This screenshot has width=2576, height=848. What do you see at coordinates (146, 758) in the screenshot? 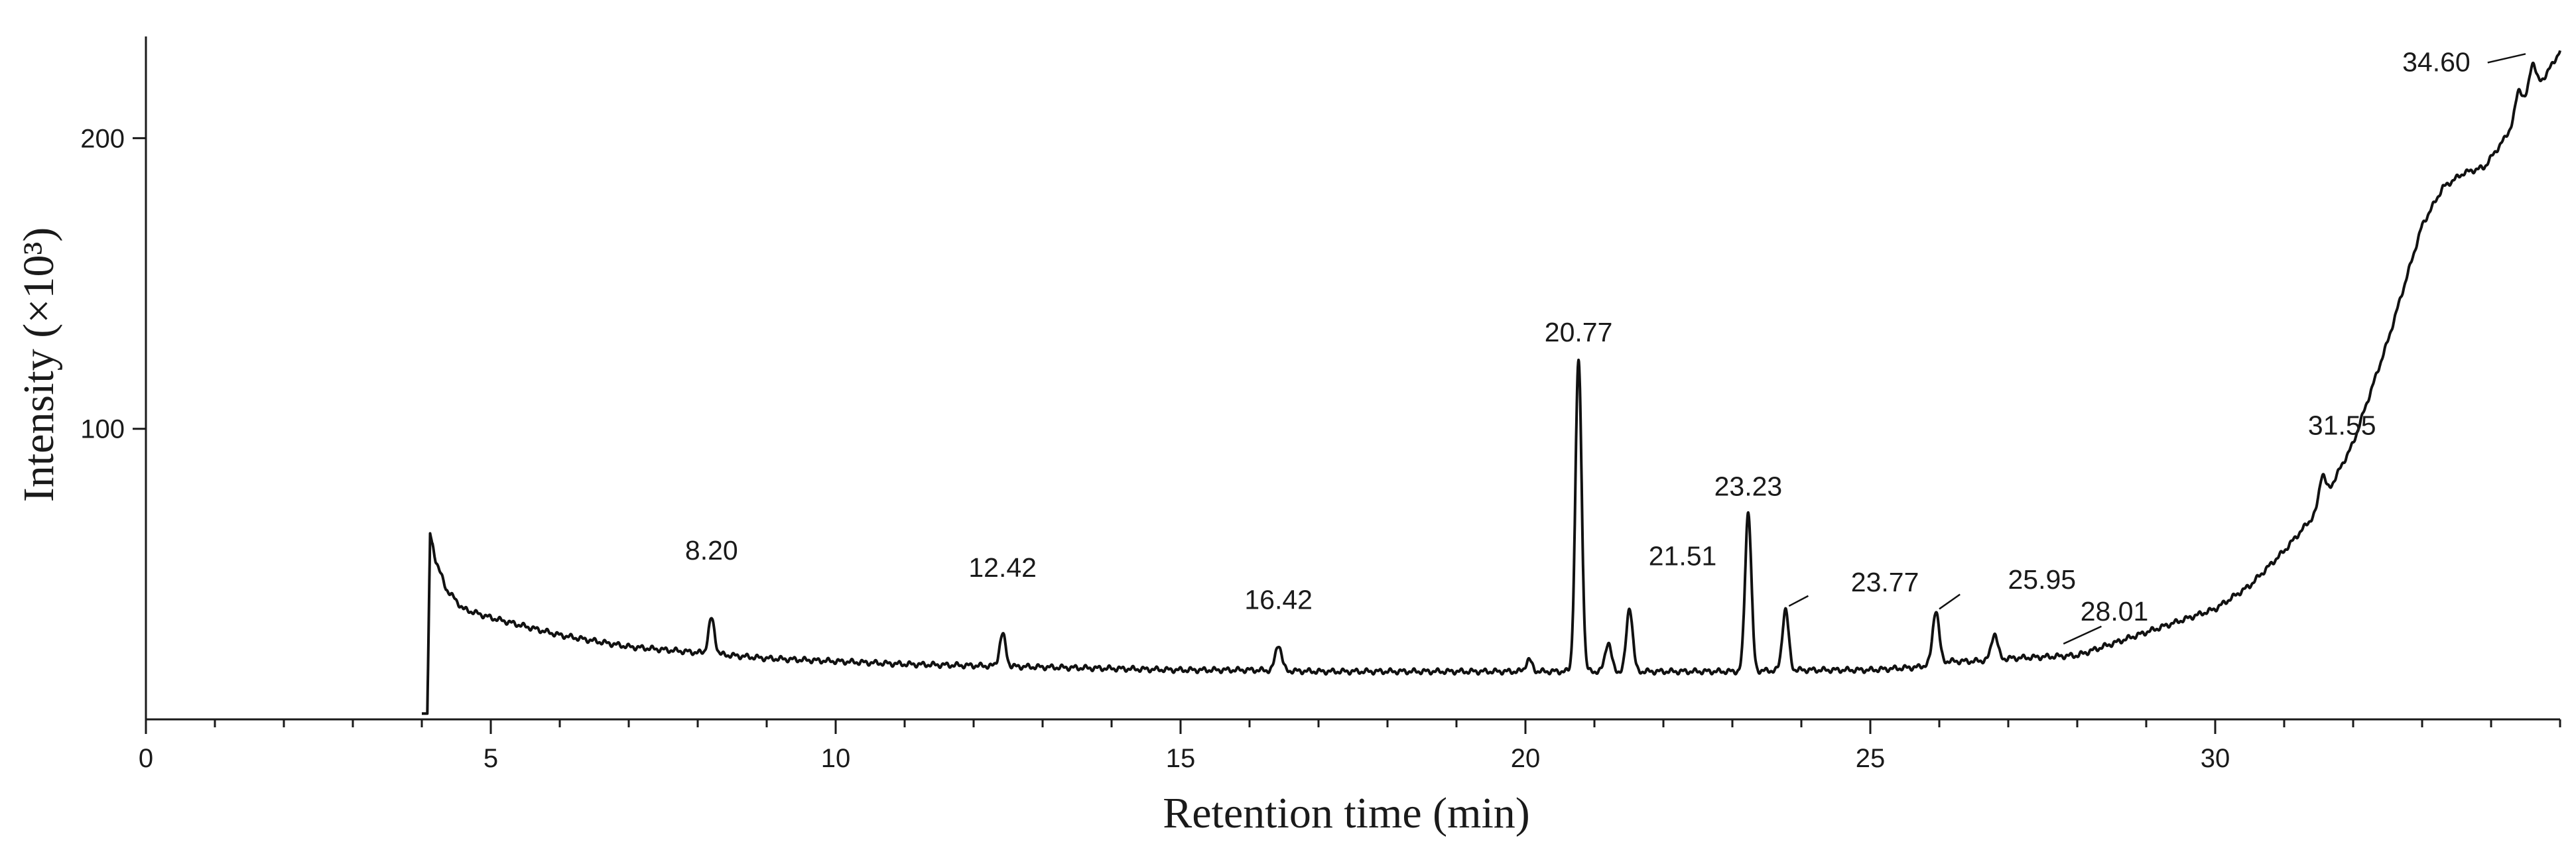
I see `x-tick-label: 0` at bounding box center [146, 758].